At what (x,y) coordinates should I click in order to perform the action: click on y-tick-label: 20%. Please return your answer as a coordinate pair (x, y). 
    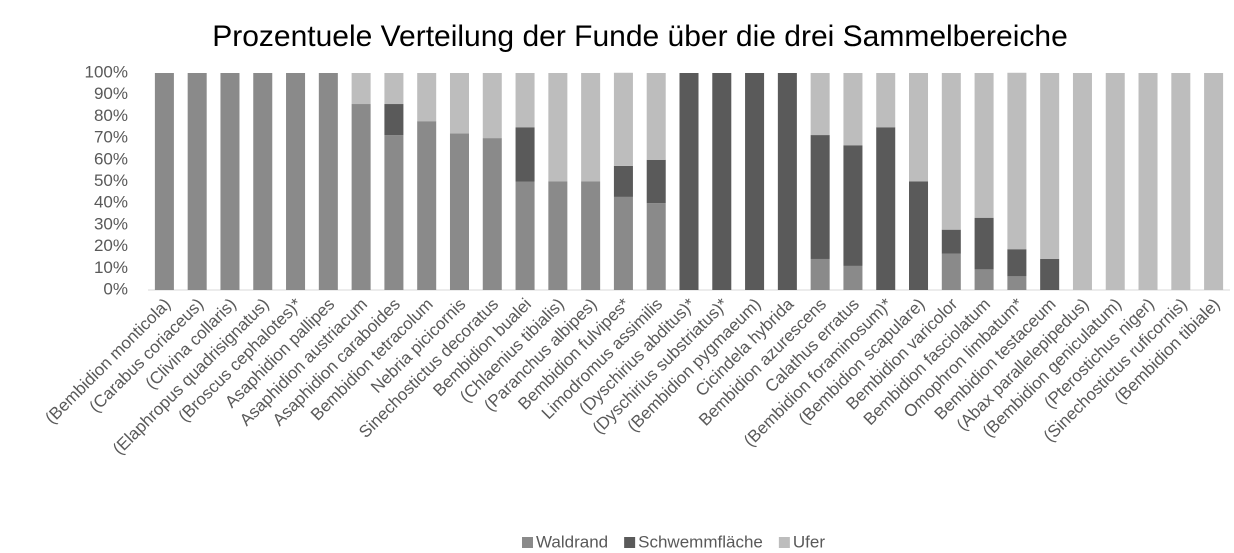
    Looking at the image, I should click on (111, 245).